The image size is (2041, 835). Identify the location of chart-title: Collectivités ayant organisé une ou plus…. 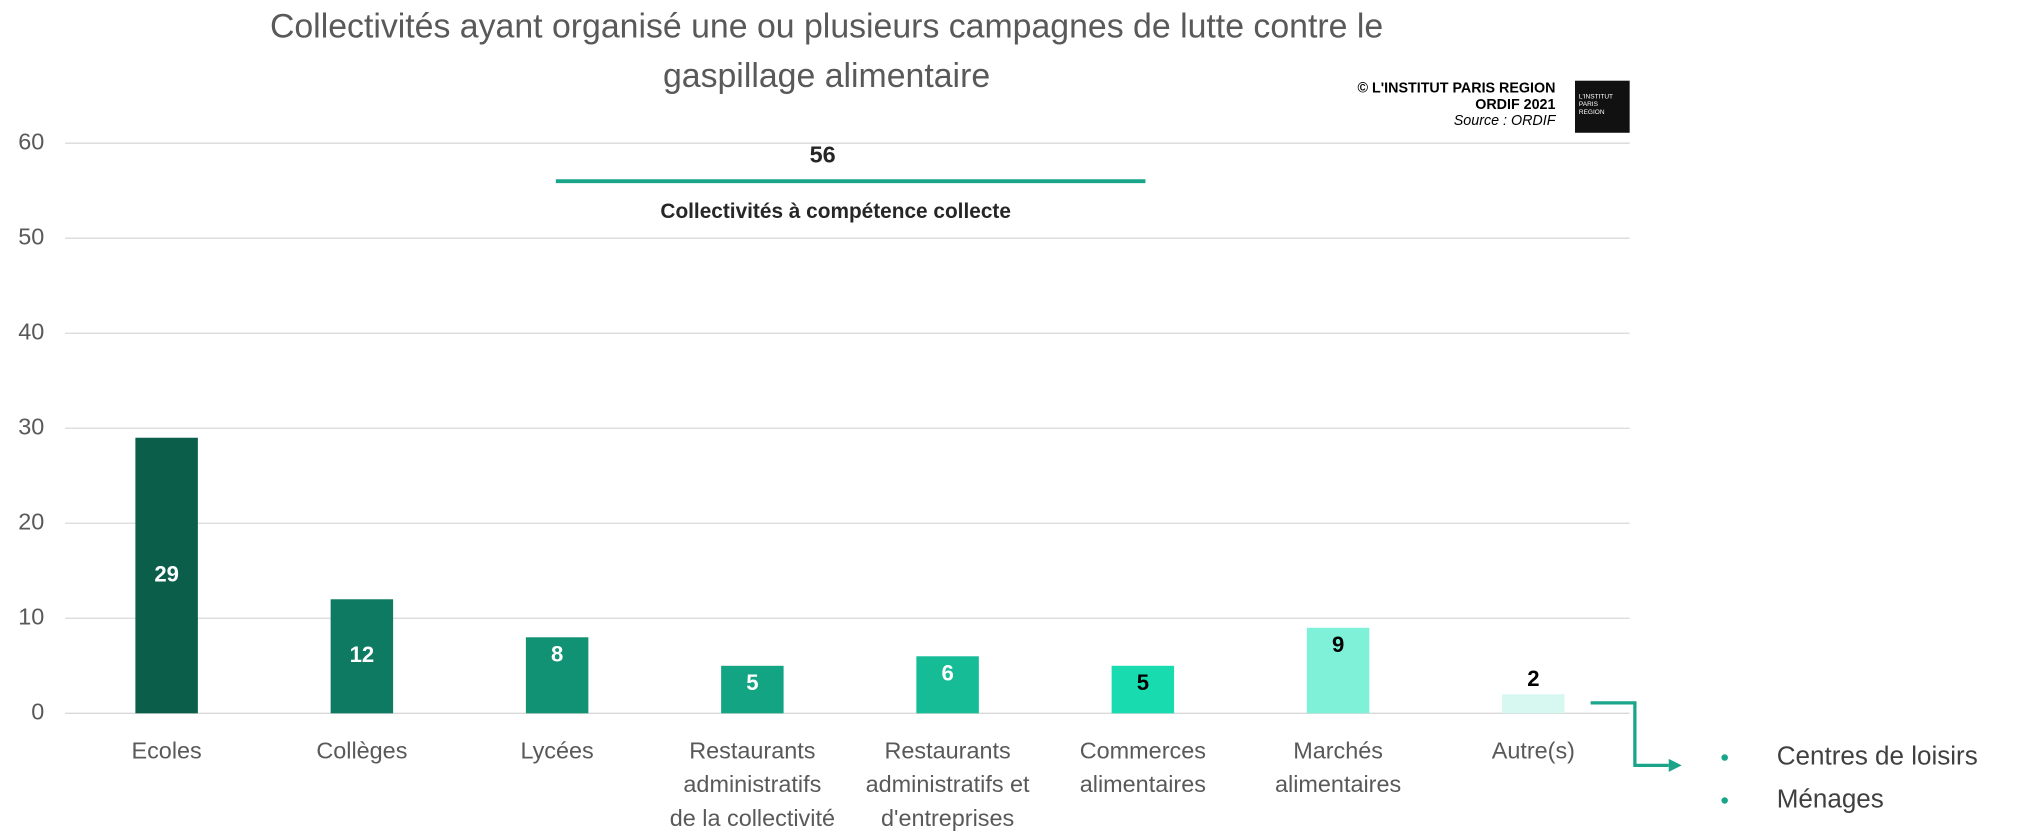
(826, 51).